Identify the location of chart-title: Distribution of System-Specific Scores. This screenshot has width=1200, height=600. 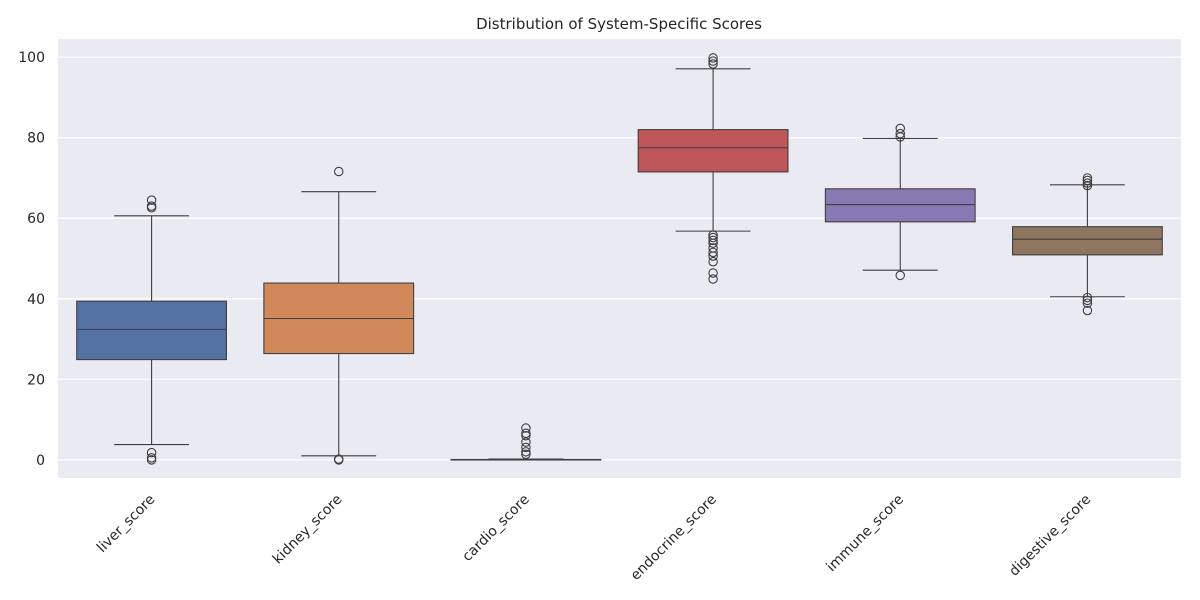
(619, 24).